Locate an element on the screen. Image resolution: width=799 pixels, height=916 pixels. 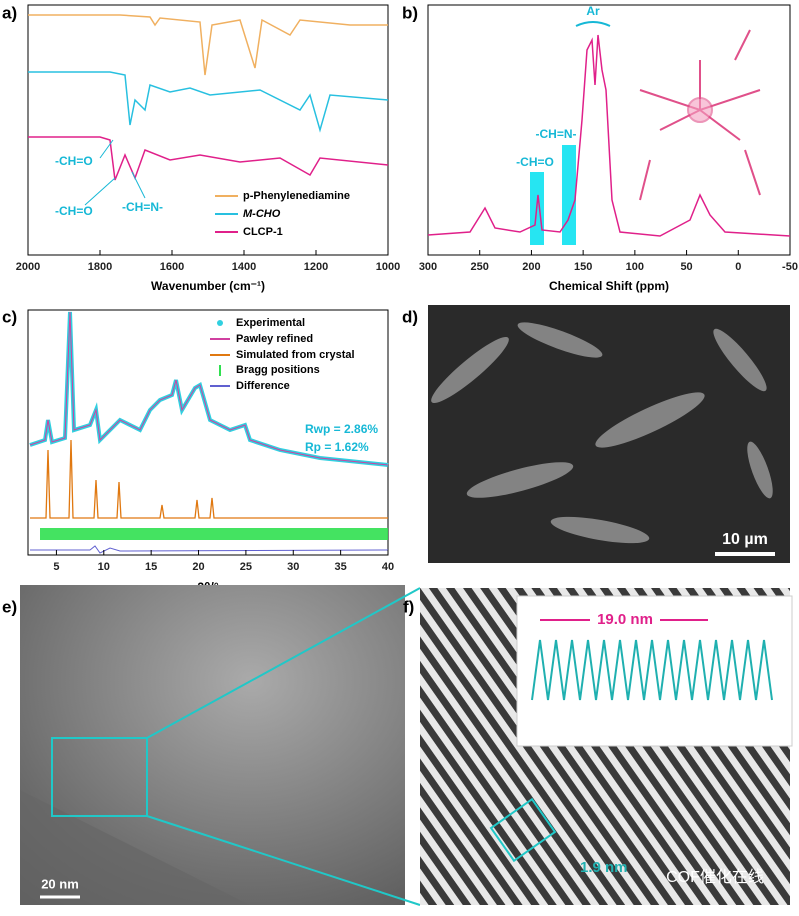
x-tick-label: 100 is located at coordinates (635, 267).